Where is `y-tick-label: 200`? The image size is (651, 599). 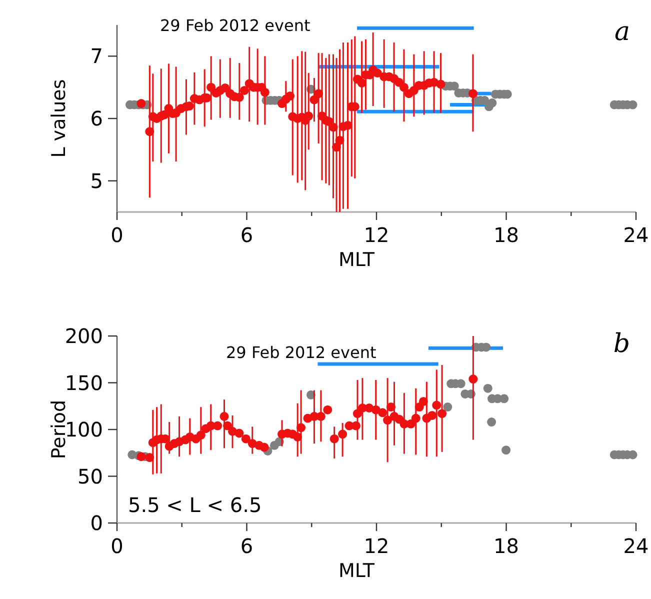
y-tick-label: 200 is located at coordinates (83, 336).